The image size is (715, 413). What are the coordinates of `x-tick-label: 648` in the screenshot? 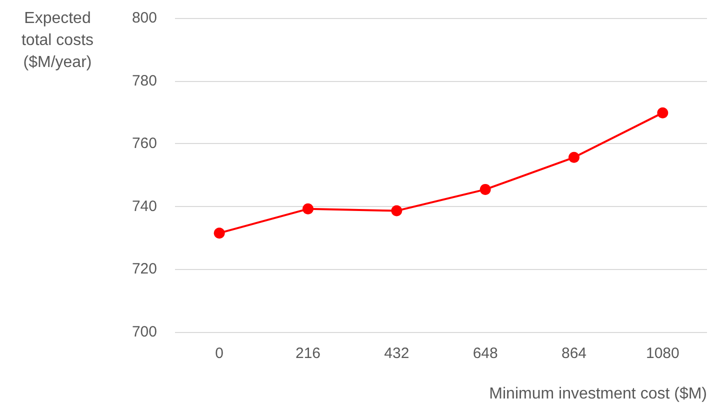 It's located at (485, 353).